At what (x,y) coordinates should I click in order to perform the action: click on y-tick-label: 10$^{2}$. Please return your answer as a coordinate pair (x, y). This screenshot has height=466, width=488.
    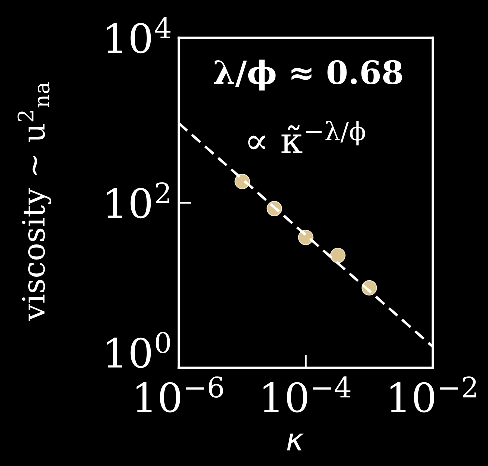
    Looking at the image, I should click on (138, 200).